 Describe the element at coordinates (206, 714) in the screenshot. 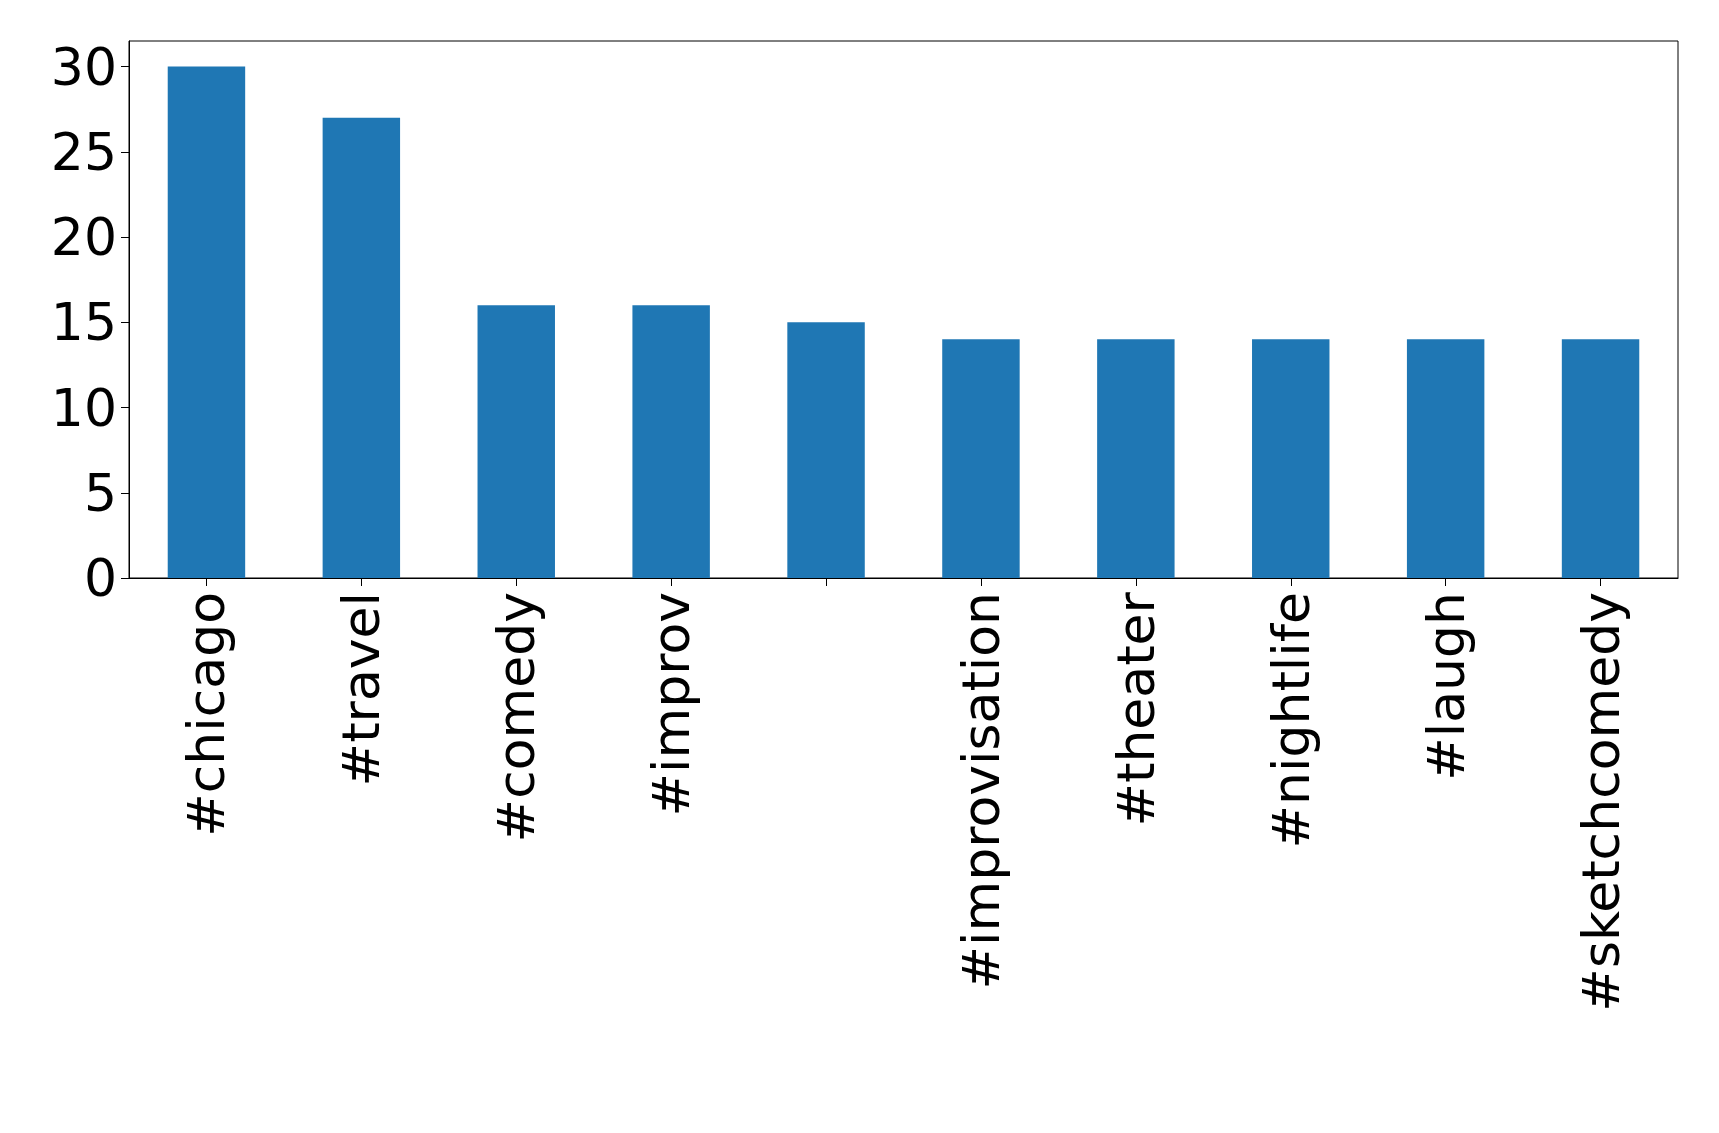

I see `x-tick-label: #chicago` at that location.